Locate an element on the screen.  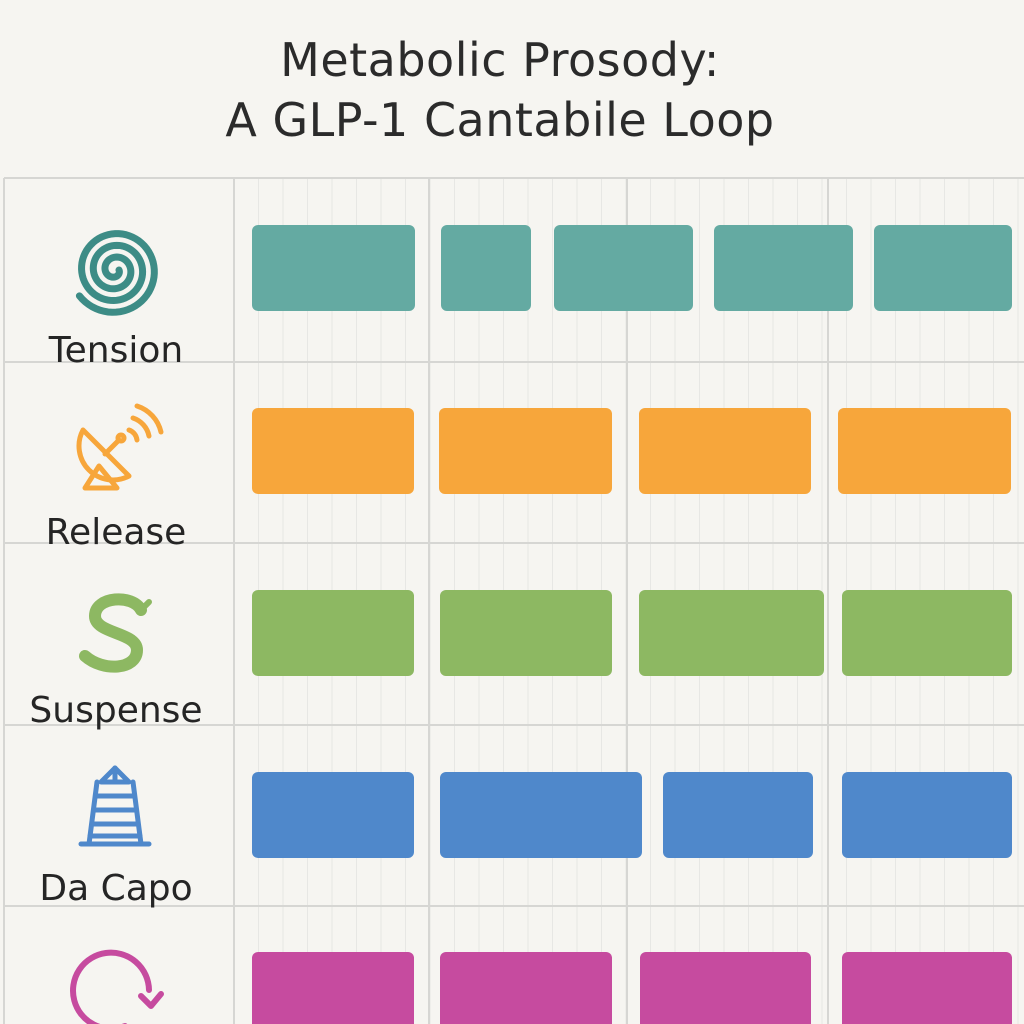
icons-layer is located at coordinates (117, 627).